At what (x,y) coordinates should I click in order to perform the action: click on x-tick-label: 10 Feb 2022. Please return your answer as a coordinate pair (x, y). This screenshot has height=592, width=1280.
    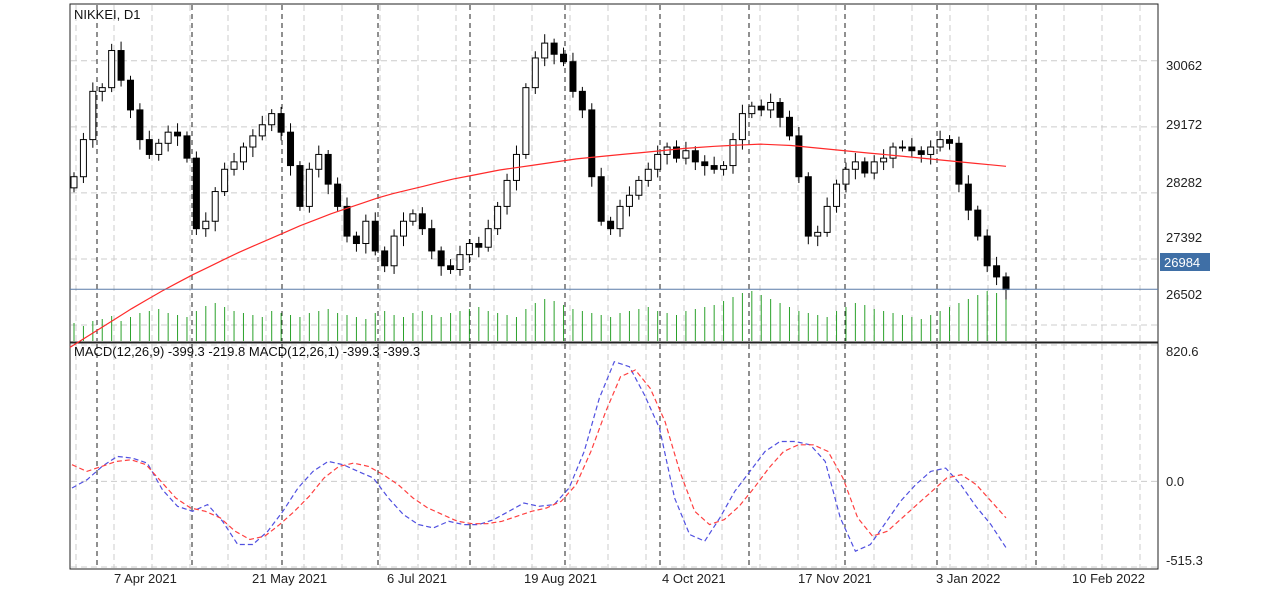
    Looking at the image, I should click on (1108, 578).